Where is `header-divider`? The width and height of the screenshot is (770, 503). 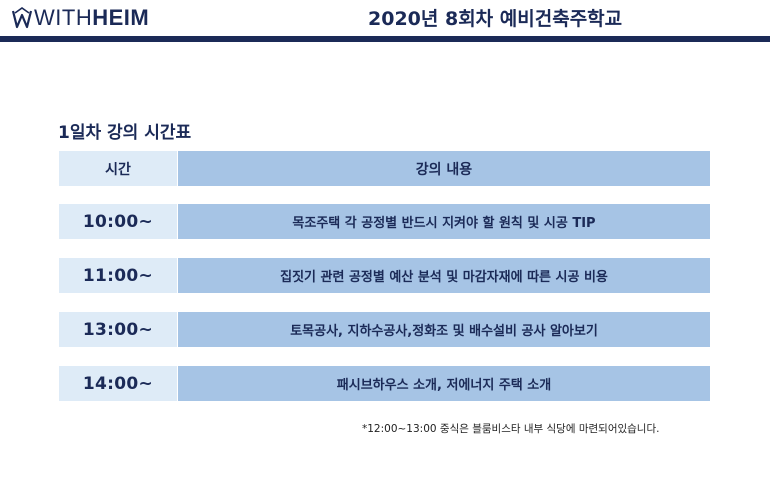 header-divider is located at coordinates (385, 39).